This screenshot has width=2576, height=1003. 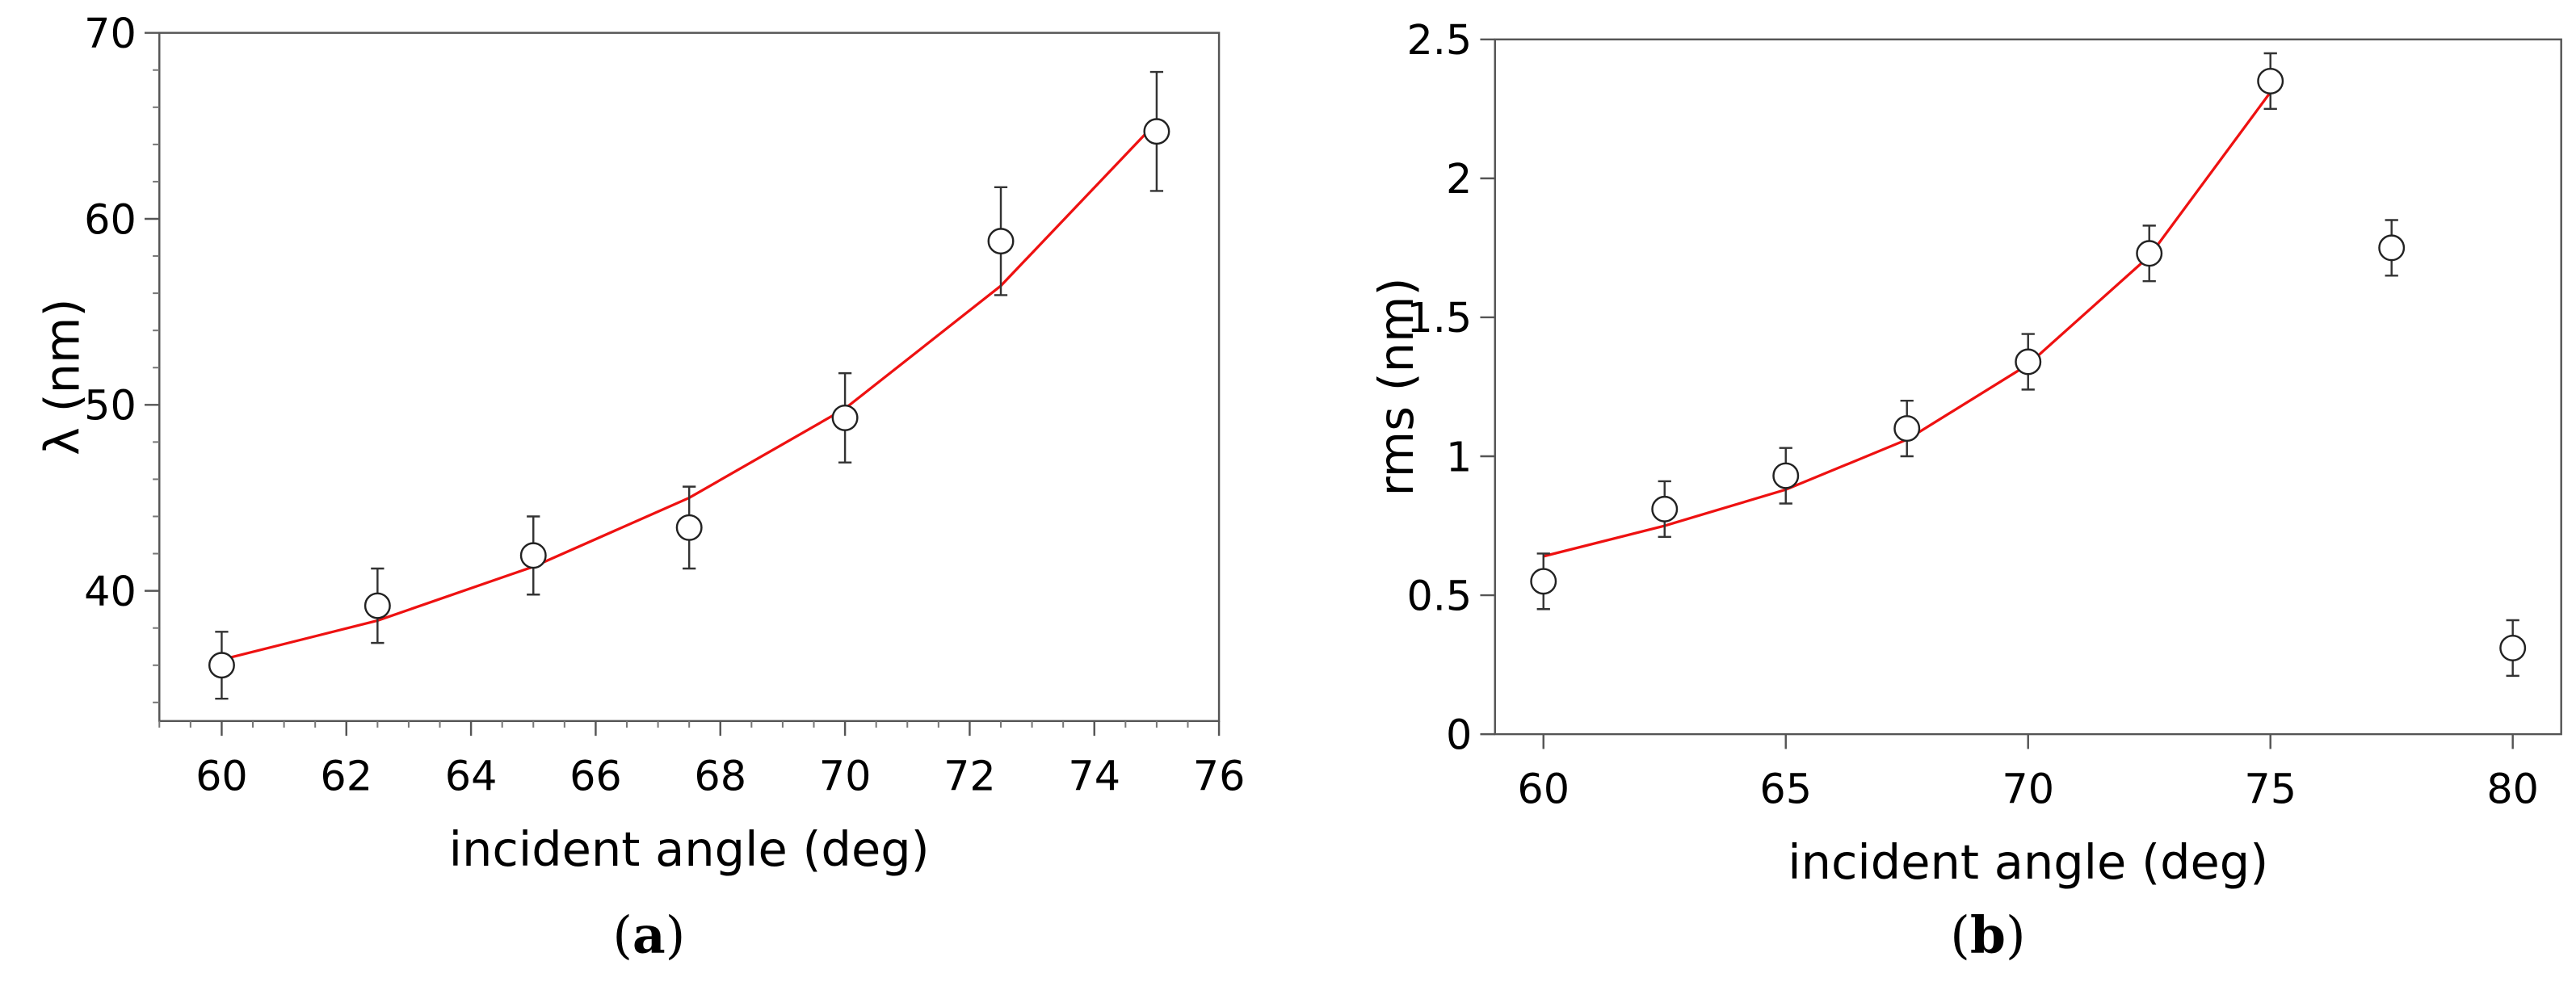 I want to click on x-tick-label: 75, so click(x=2271, y=789).